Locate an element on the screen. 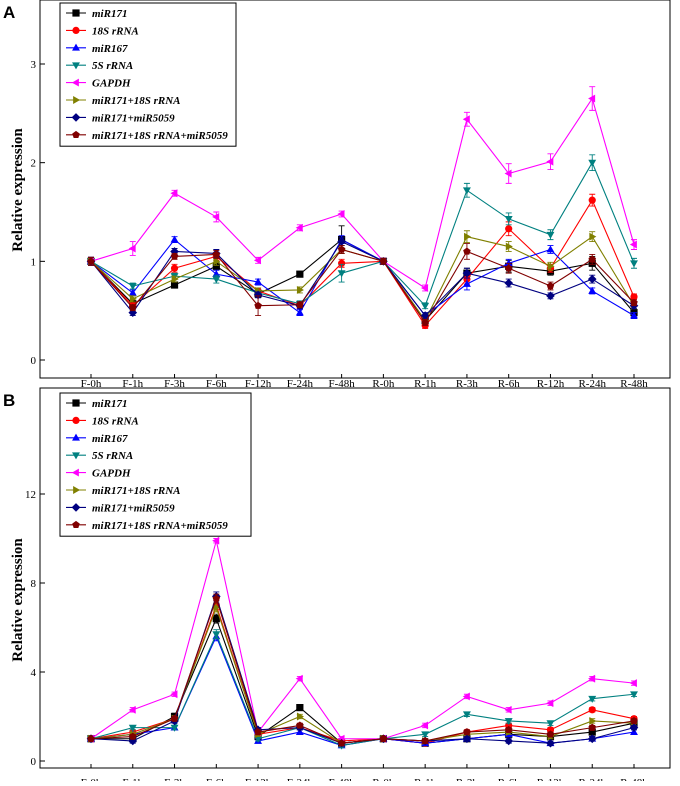 This screenshot has height=786, width=680. x-tick-label-a-r-48h: R-48h is located at coordinates (634, 384).